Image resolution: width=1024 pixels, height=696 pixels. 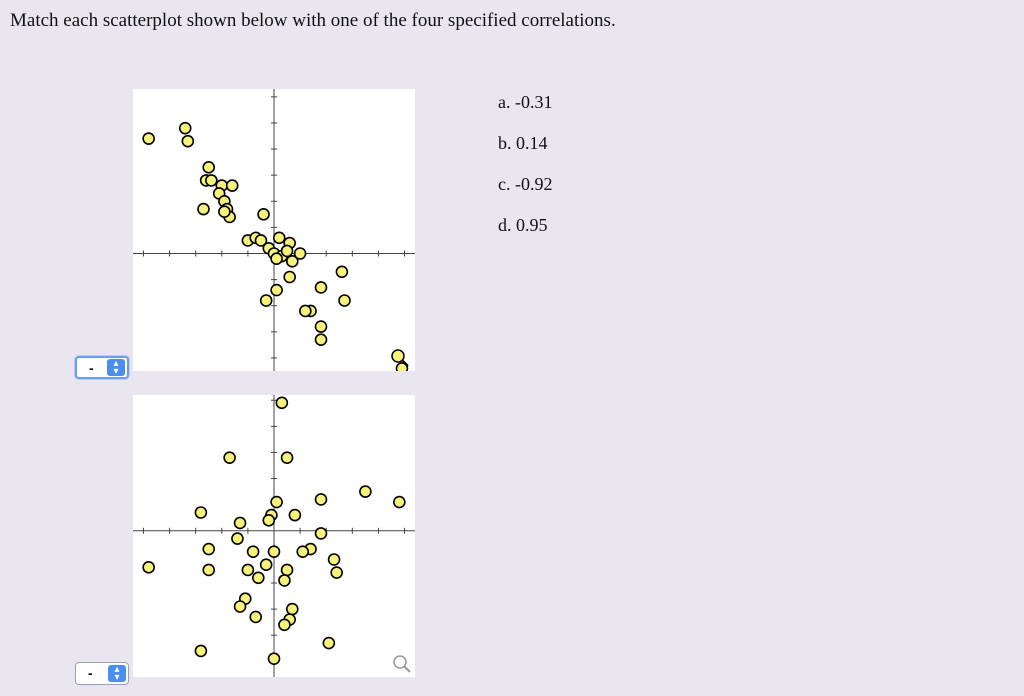 I want to click on correlation-options: a. -0.31 b. 0.14 c. -0.92 d. 0.95, so click(x=525, y=174).